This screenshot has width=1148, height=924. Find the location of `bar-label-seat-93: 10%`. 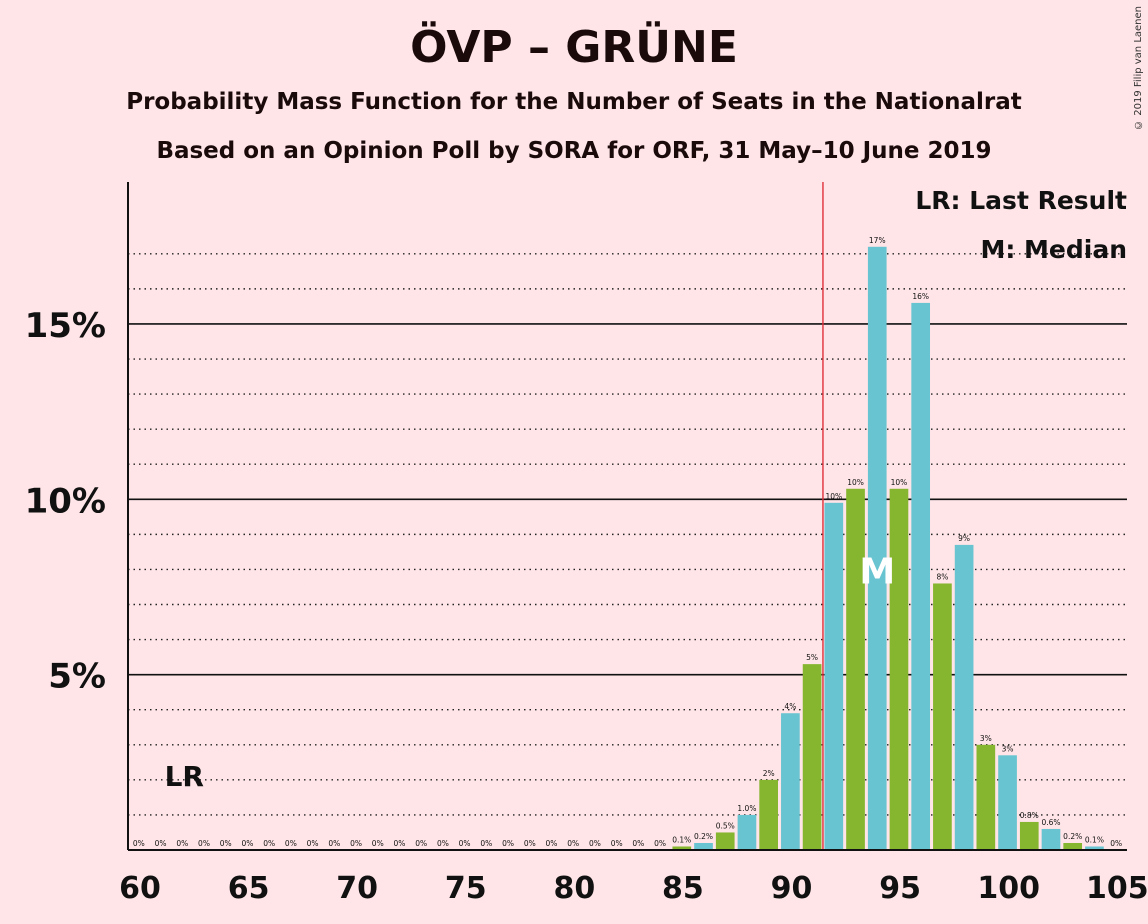

bar-label-seat-93: 10% is located at coordinates (855, 482).